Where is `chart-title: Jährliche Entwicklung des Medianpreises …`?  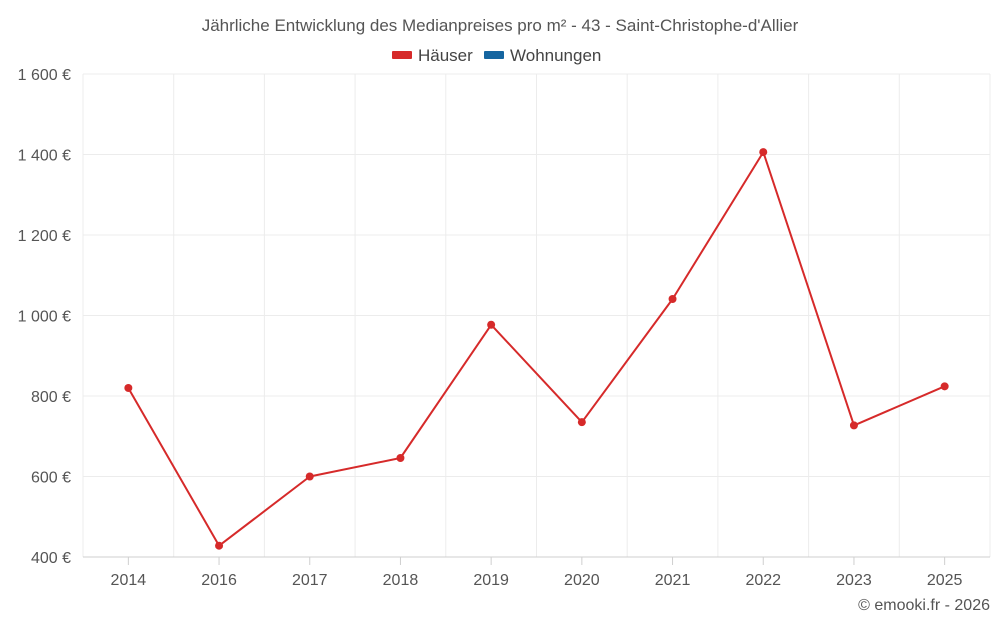 chart-title: Jährliche Entwicklung des Medianpreises … is located at coordinates (500, 25).